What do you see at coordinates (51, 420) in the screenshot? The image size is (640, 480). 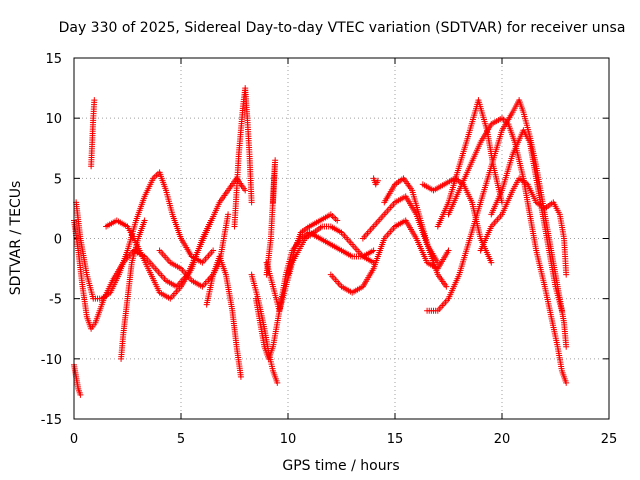 I see `y-tick-label: -15` at bounding box center [51, 420].